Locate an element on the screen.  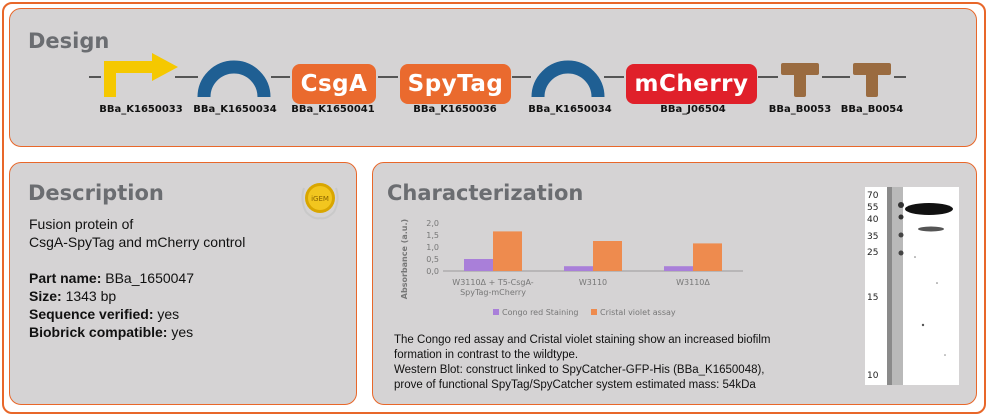
spec-biobrick-compatible: Biobrick compatible: yes is located at coordinates (111, 332).